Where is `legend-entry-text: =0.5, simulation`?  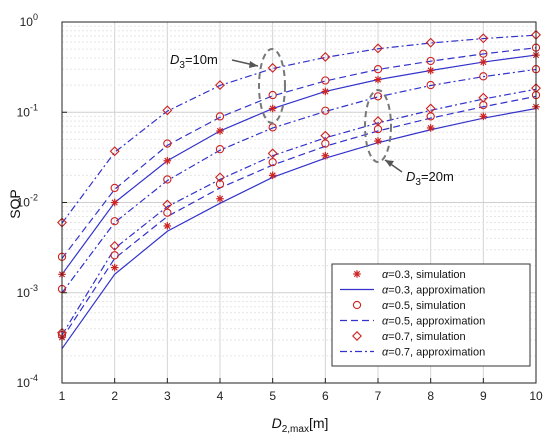 legend-entry-text: =0.5, simulation is located at coordinates (426, 306).